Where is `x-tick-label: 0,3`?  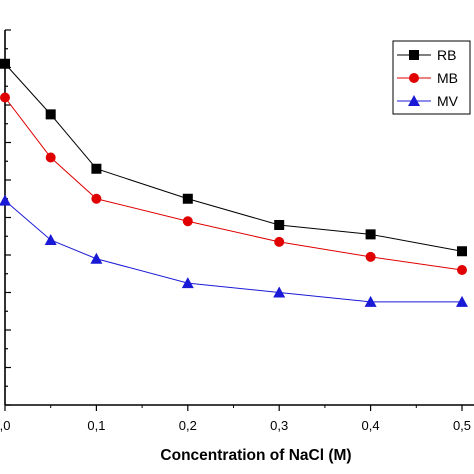 x-tick-label: 0,3 is located at coordinates (279, 425).